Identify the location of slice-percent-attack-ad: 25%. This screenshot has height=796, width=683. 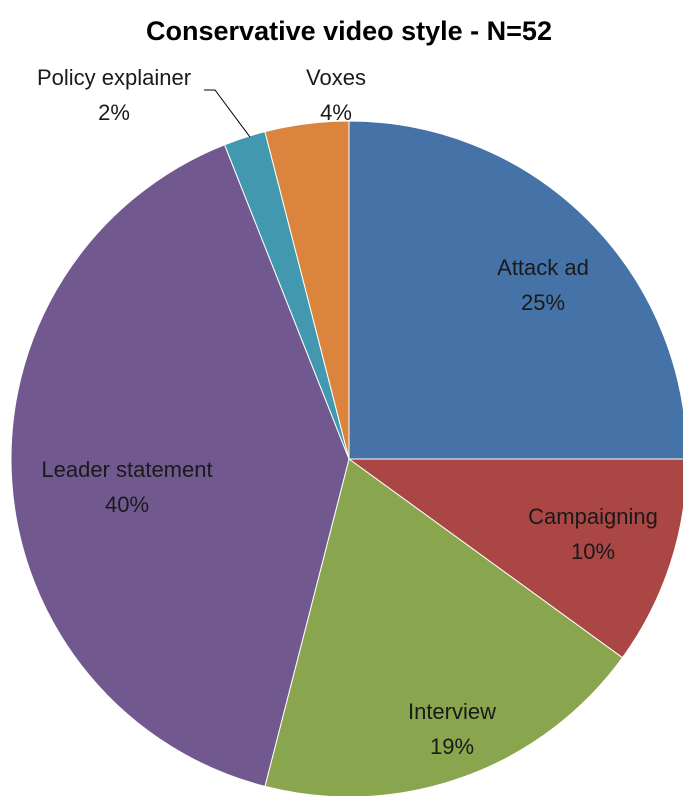
(543, 302).